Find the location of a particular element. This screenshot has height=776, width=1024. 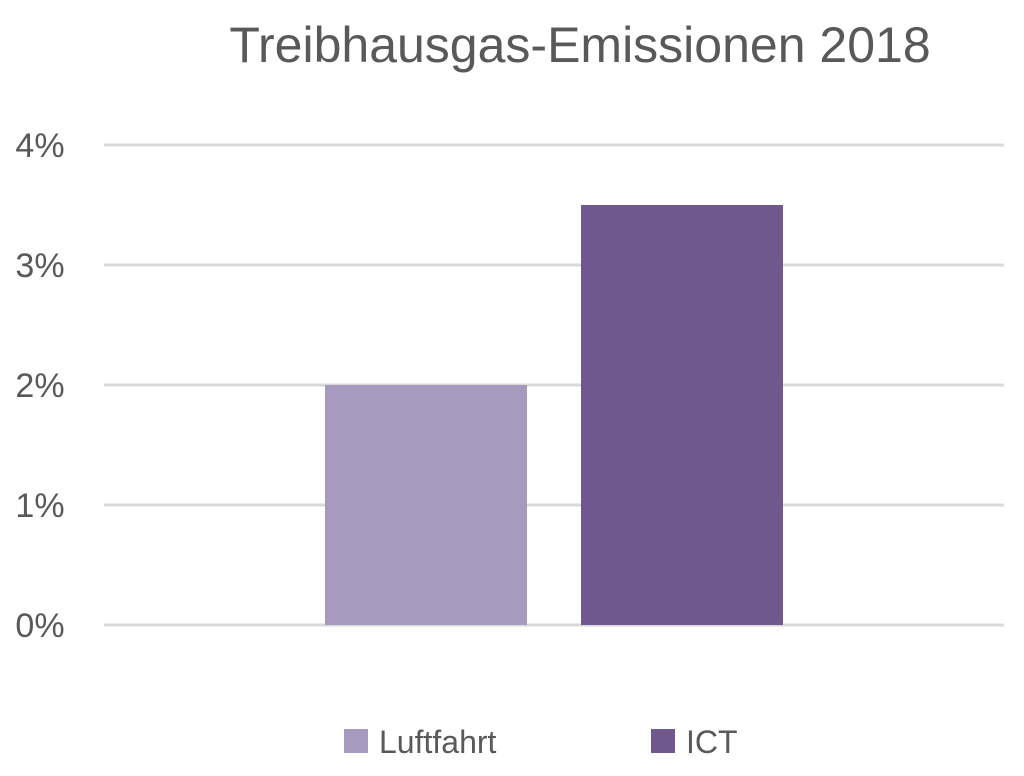

legend-swatch-luftfahrt is located at coordinates (356, 741).